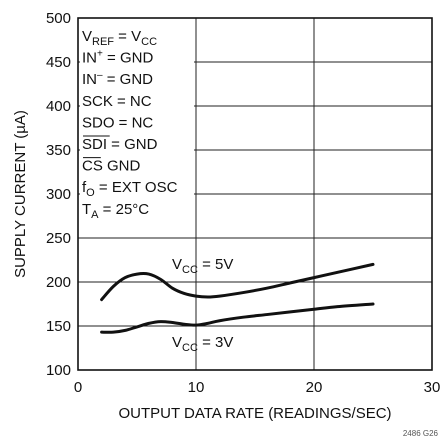 This screenshot has height=438, width=443. What do you see at coordinates (314, 387) in the screenshot?
I see `x-tick-label: 20` at bounding box center [314, 387].